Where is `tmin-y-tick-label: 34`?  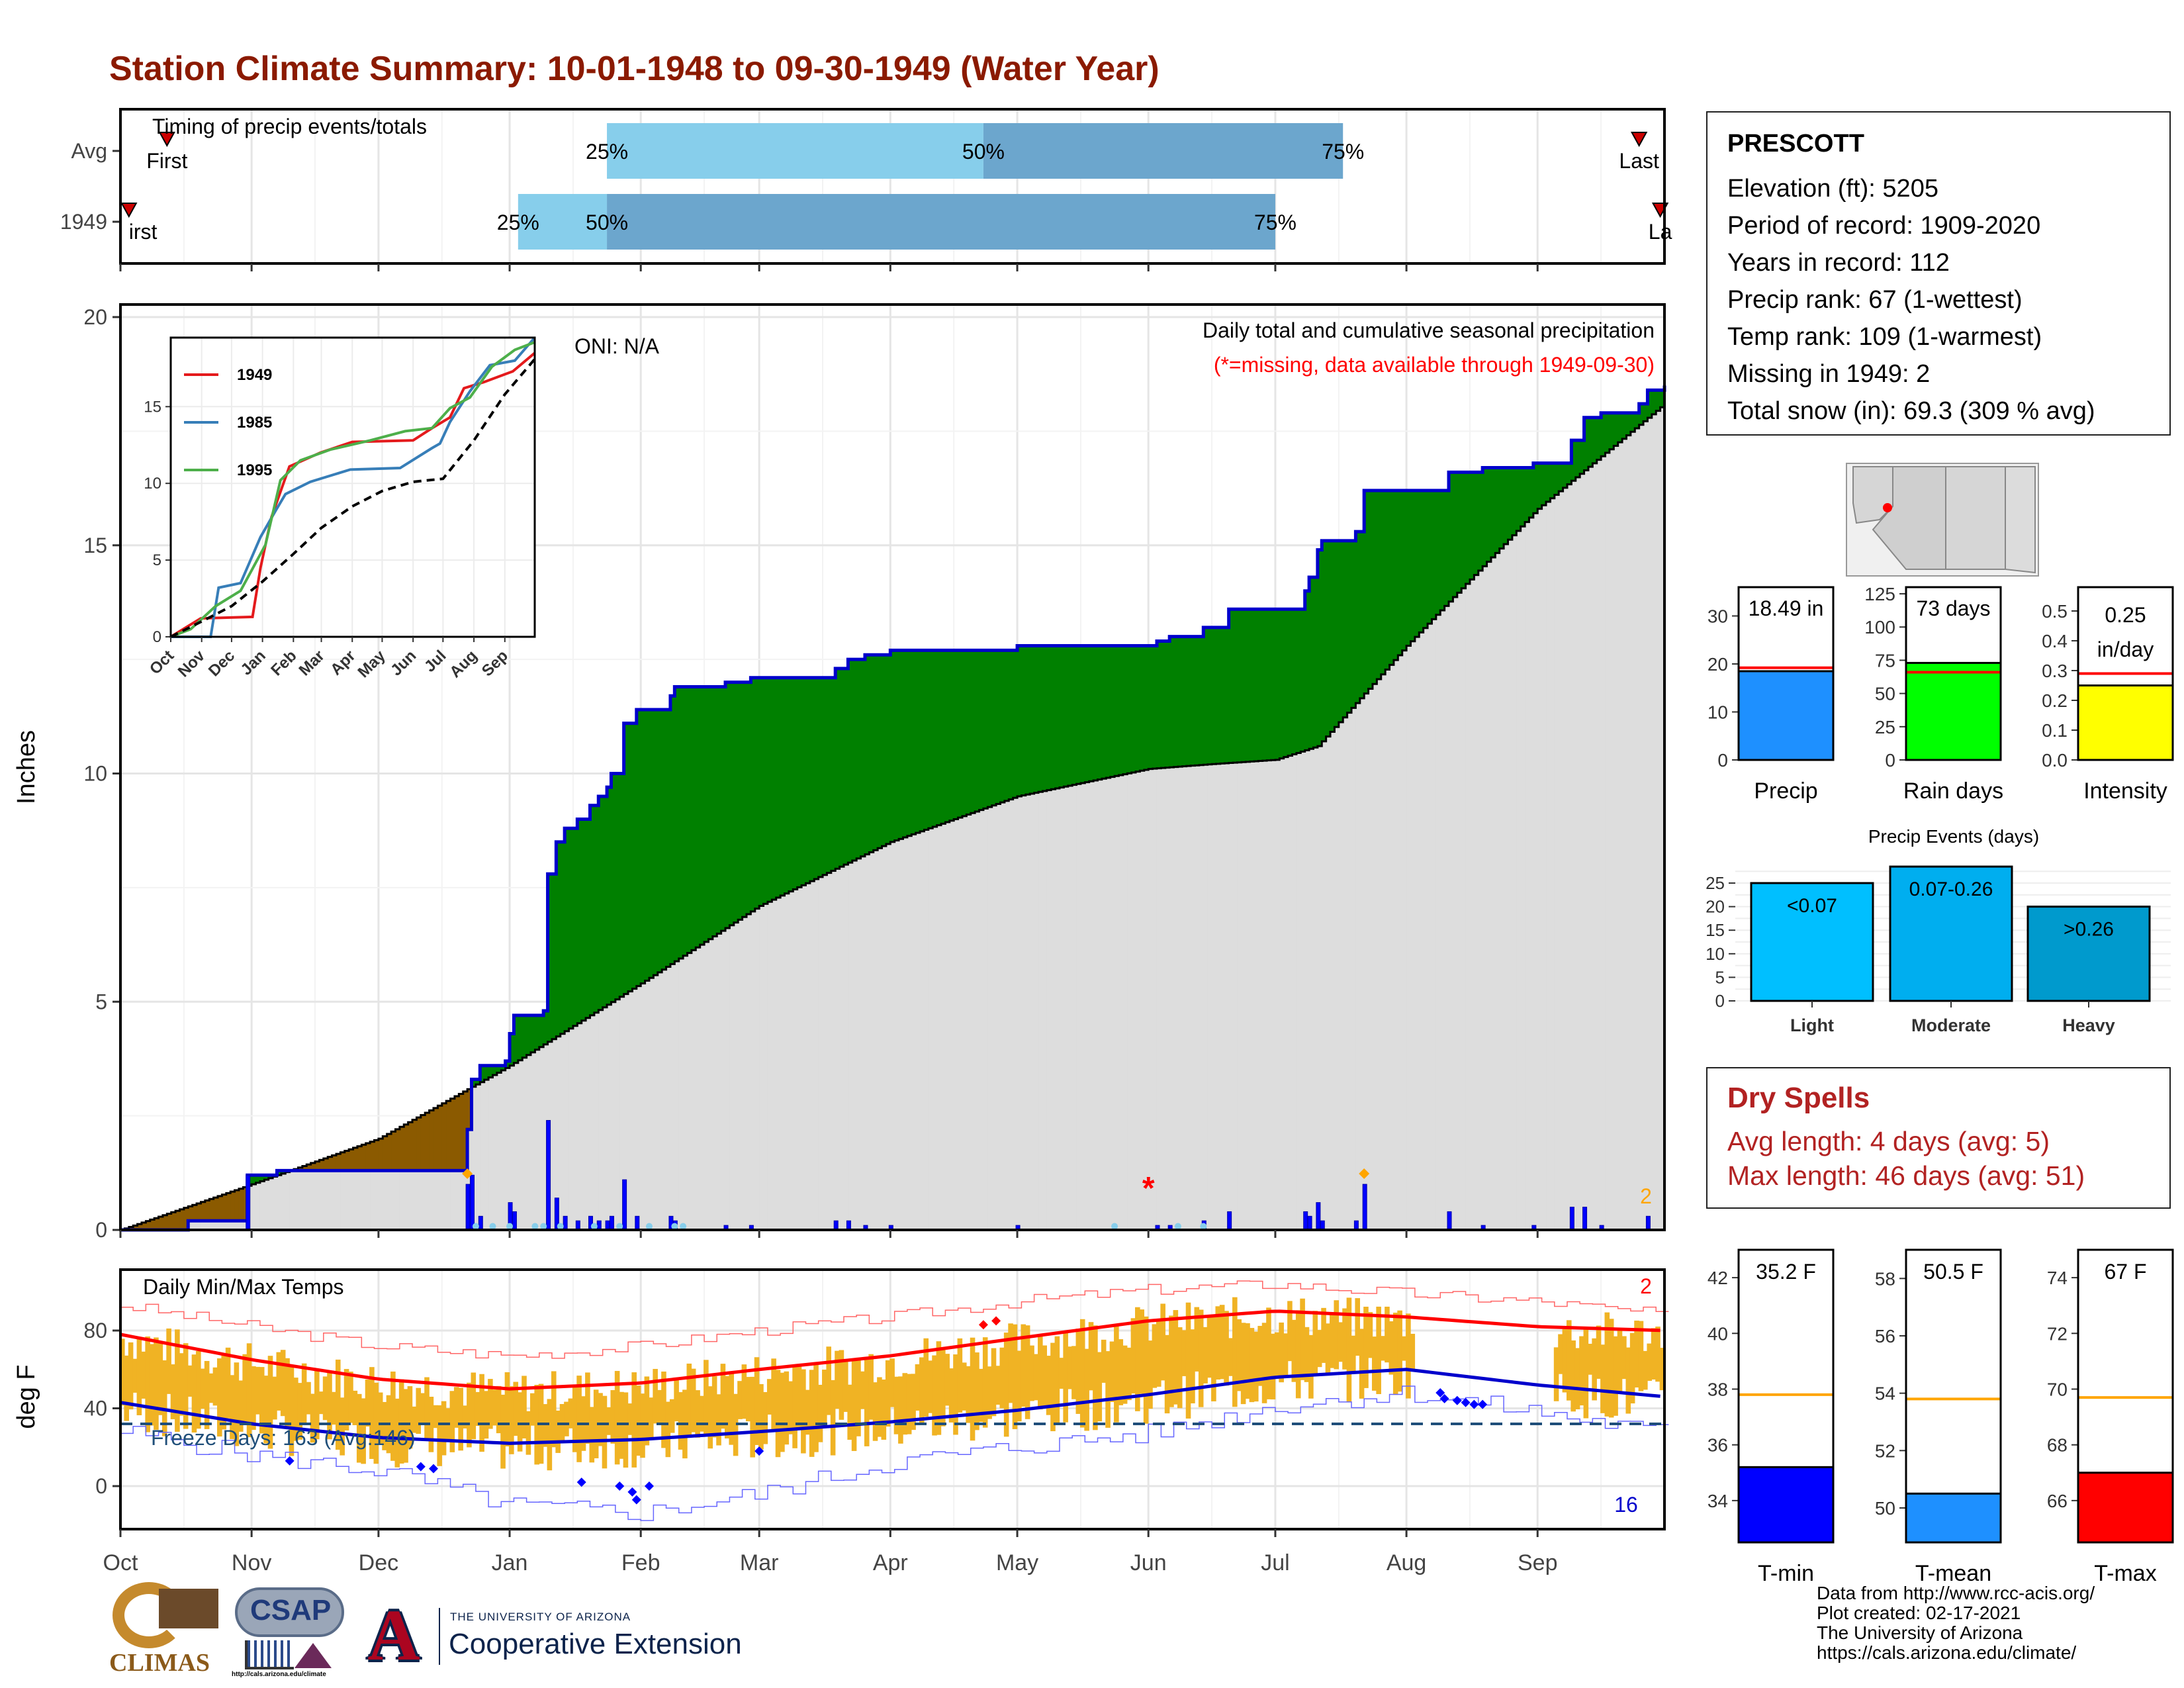 tmin-y-tick-label: 34 is located at coordinates (1718, 1501).